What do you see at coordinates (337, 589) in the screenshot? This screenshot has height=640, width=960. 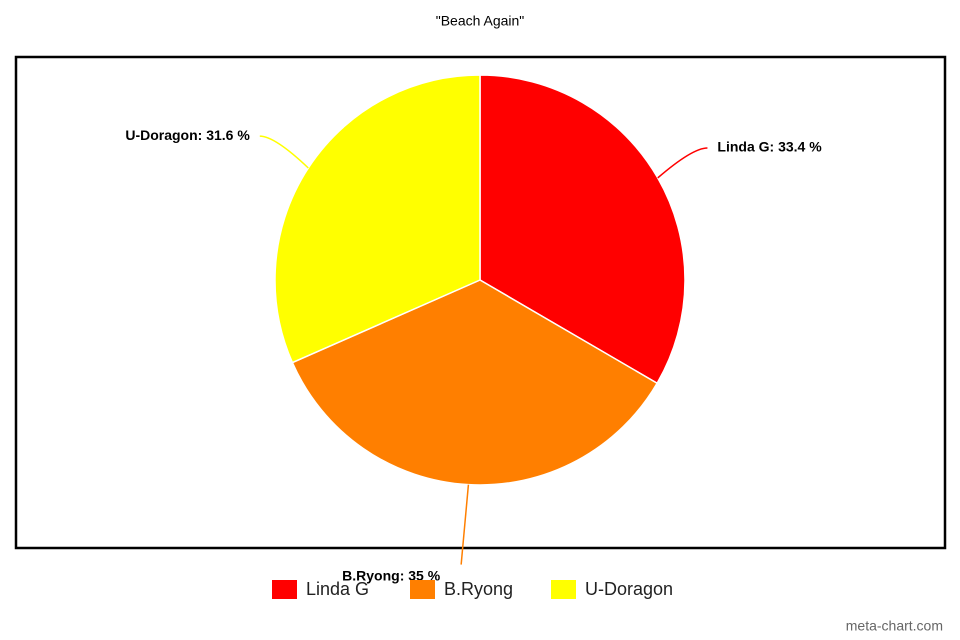 I see `legend-label: Linda G` at bounding box center [337, 589].